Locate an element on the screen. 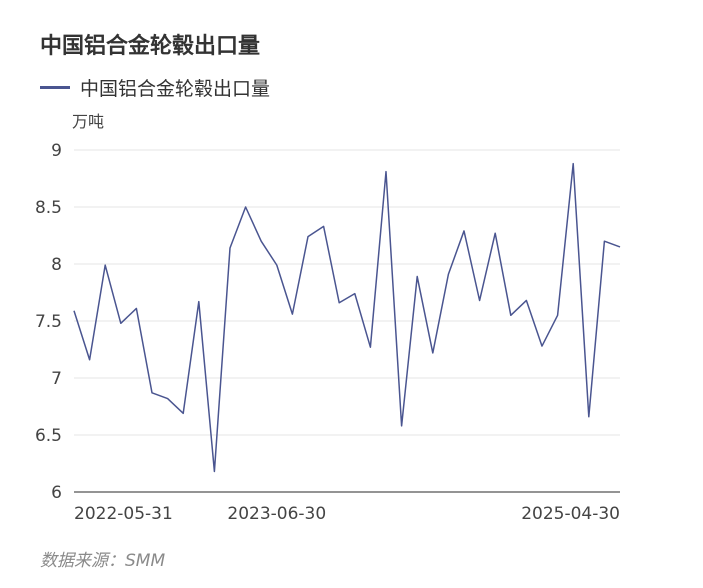 This screenshot has width=703, height=588. x-tick-labels: 2022-05-31 2023-06-30 2025-04-30 is located at coordinates (347, 514).